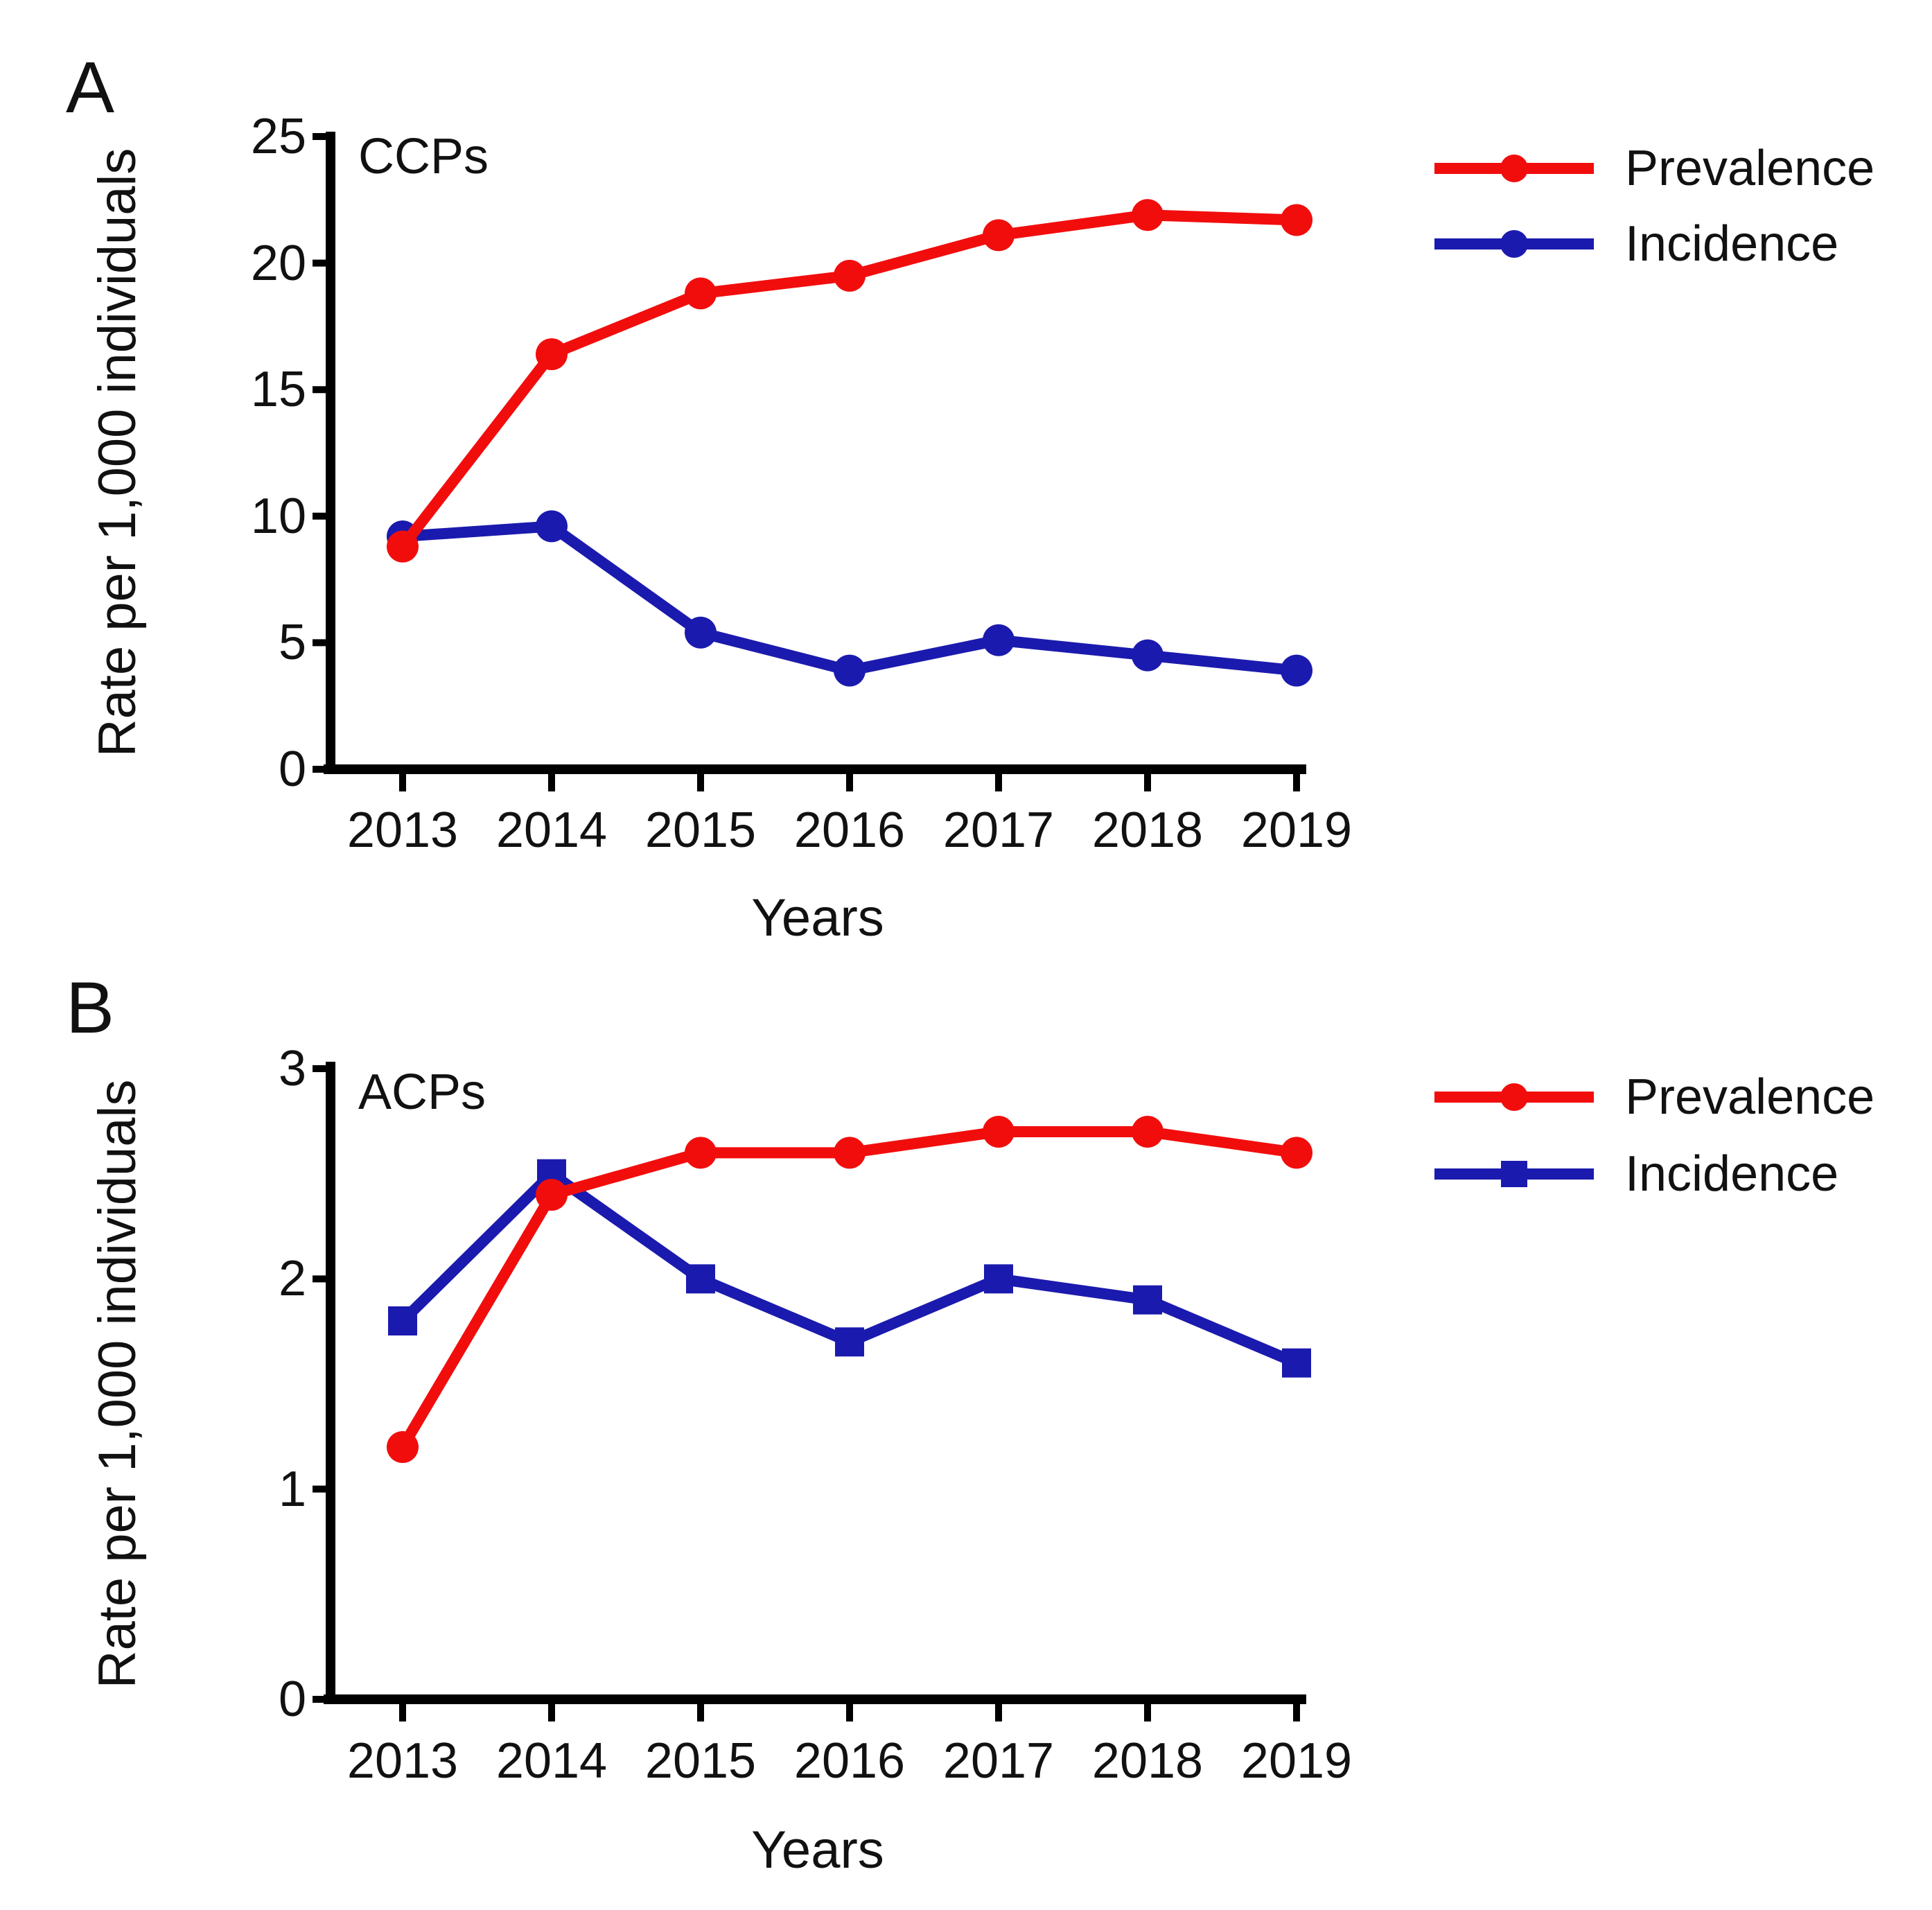  What do you see at coordinates (1297, 1761) in the screenshot?
I see `panel-b-xtick: 2019` at bounding box center [1297, 1761].